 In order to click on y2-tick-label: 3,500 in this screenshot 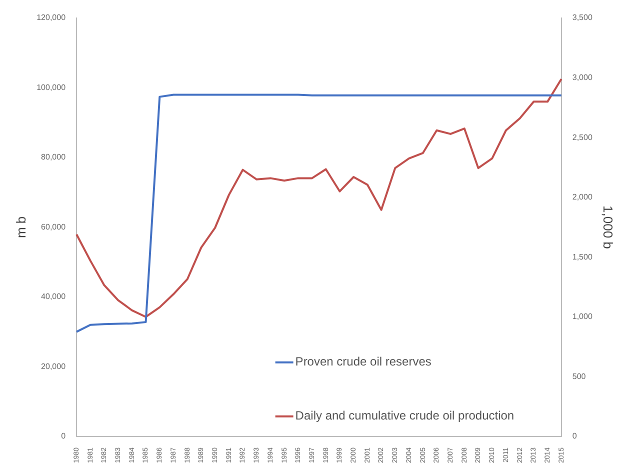, I will do `click(582, 17)`.